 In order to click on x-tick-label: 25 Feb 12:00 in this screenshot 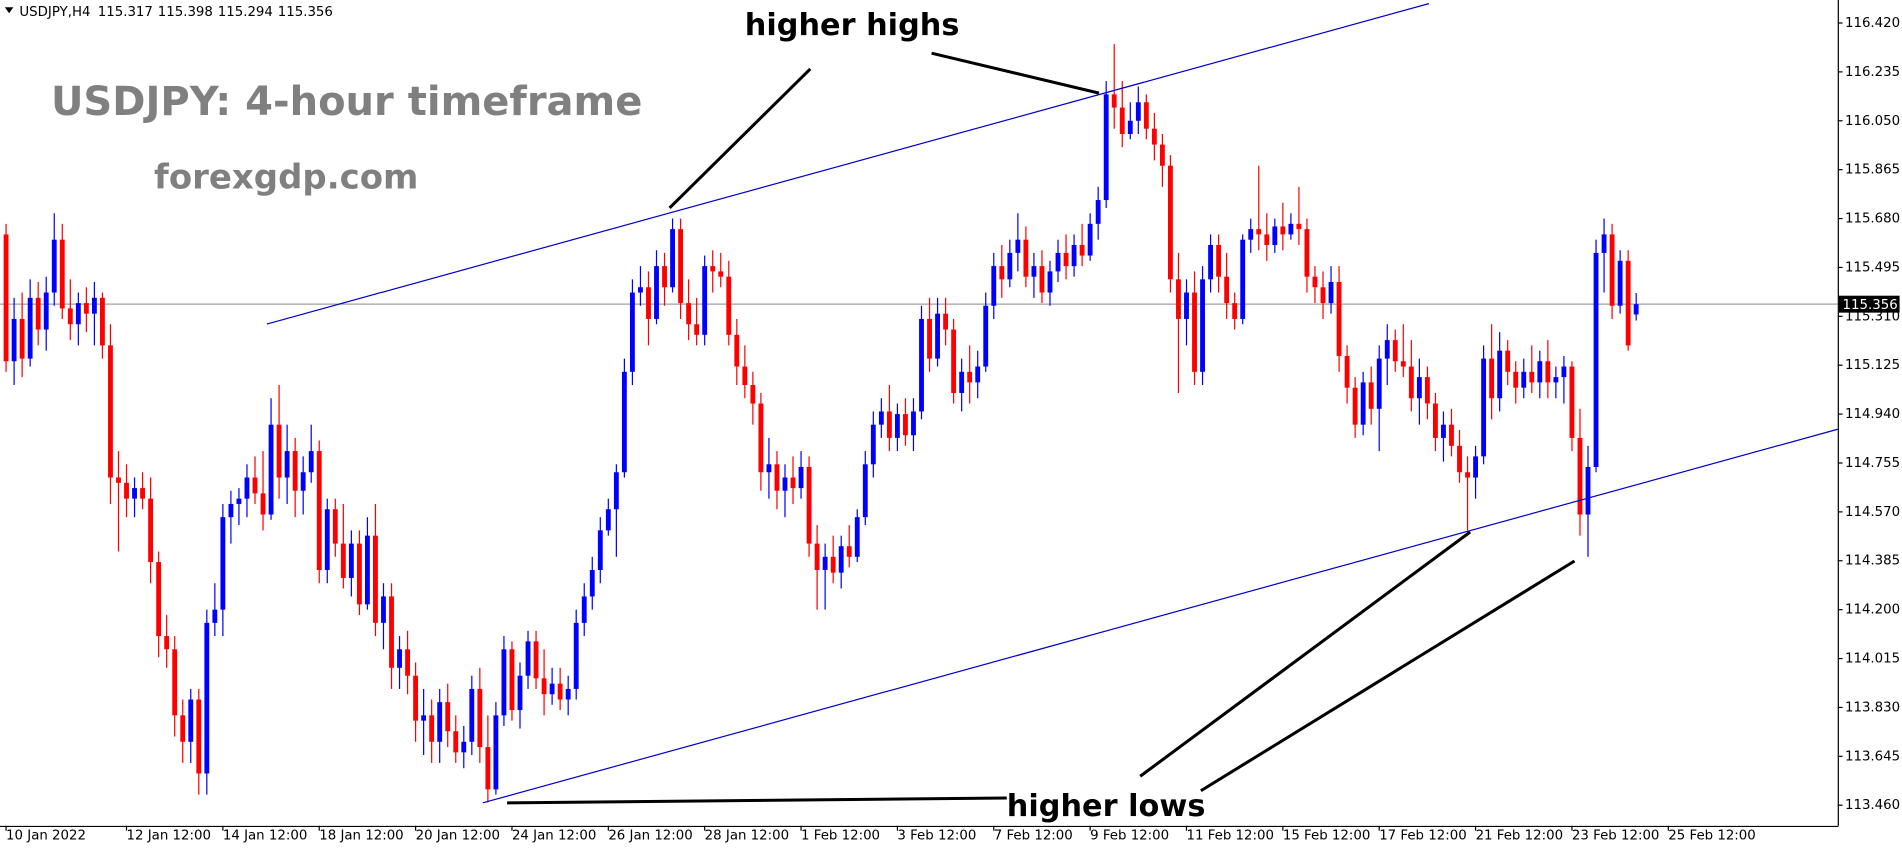, I will do `click(1711, 836)`.